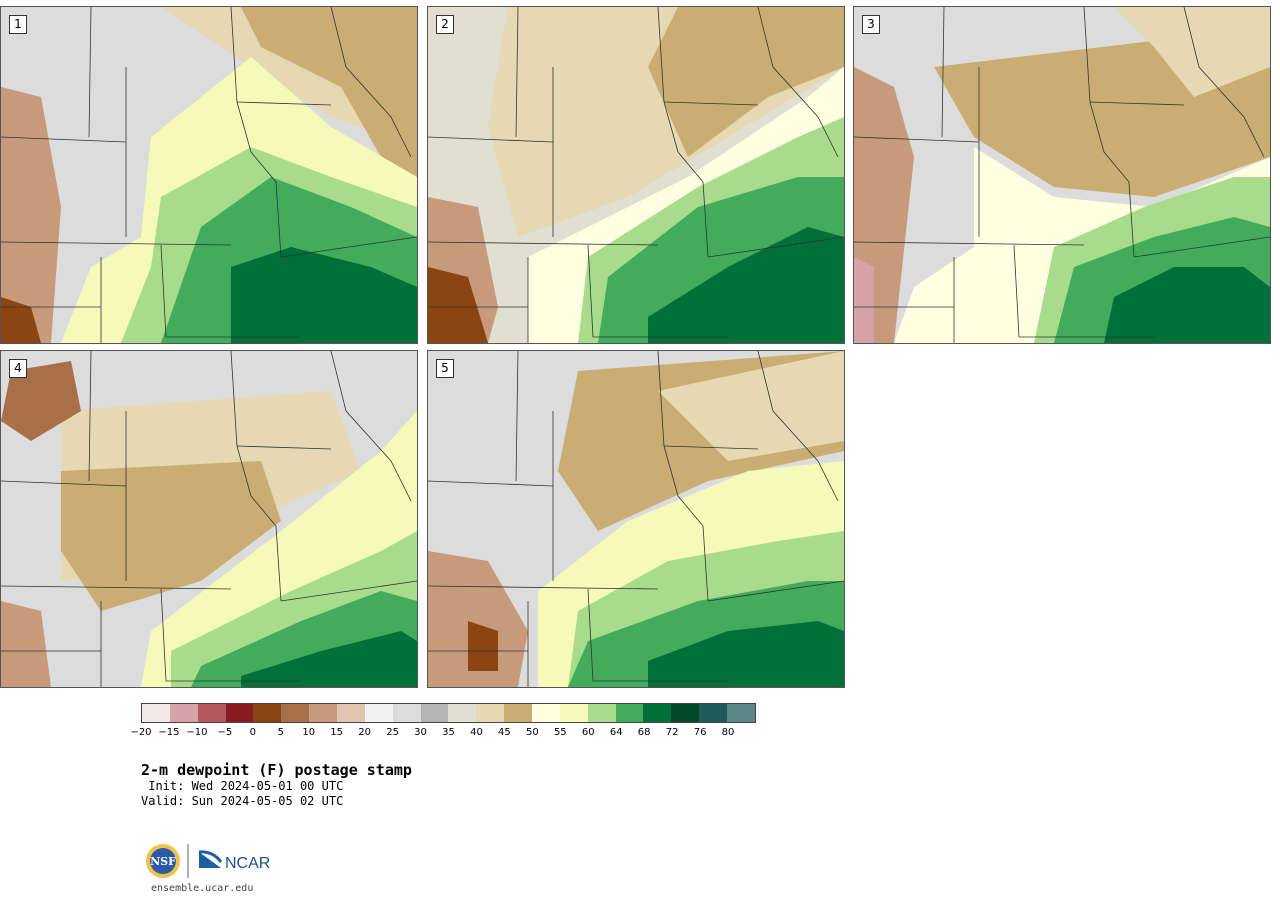 The image size is (1280, 901). Describe the element at coordinates (445, 24) in the screenshot. I see `panel-label: 2` at that location.